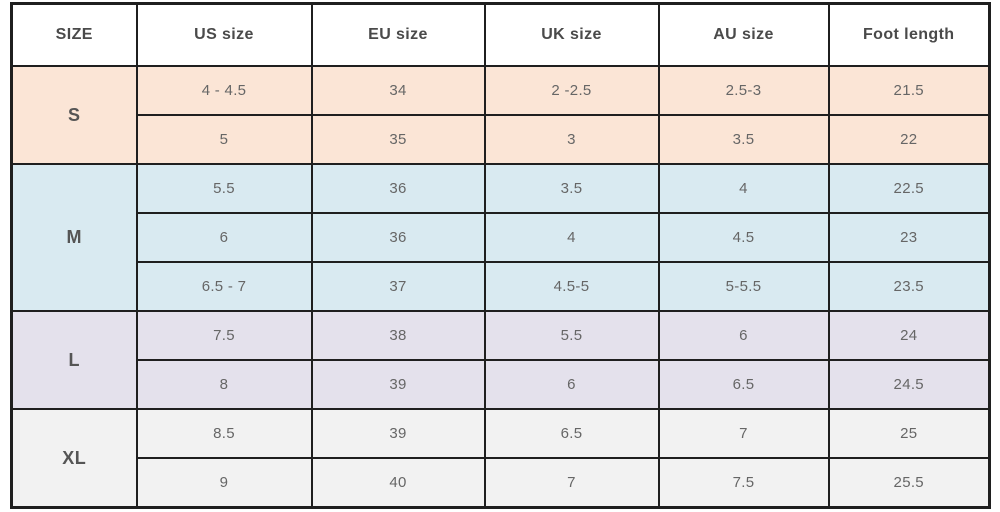 The image size is (1000, 512). What do you see at coordinates (571, 90) in the screenshot?
I see `table-cell: 2 -2.5` at bounding box center [571, 90].